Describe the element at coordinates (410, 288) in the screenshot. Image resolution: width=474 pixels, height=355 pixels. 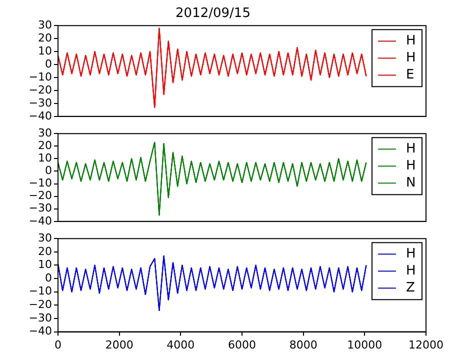
I see `legend-label: Z` at that location.